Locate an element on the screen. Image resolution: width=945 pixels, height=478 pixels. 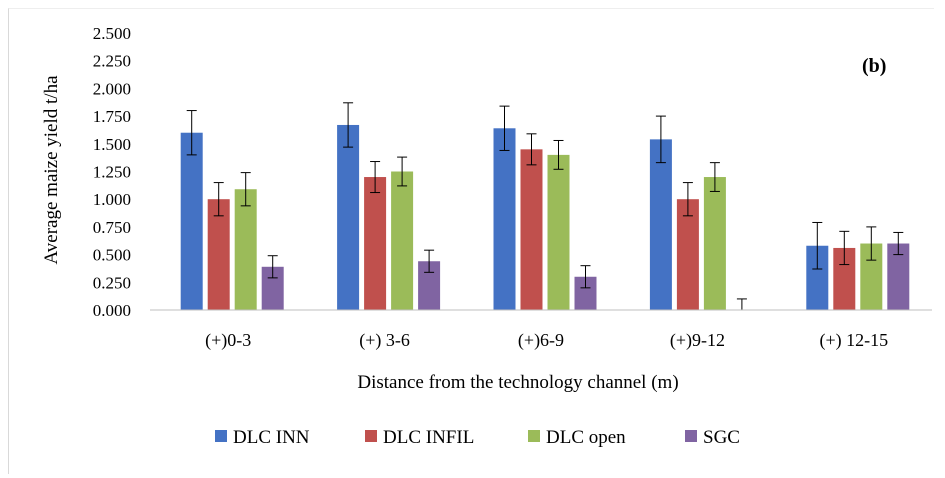
legend: DLC INN DLC INFIL DLC open SGC is located at coordinates (477, 437).